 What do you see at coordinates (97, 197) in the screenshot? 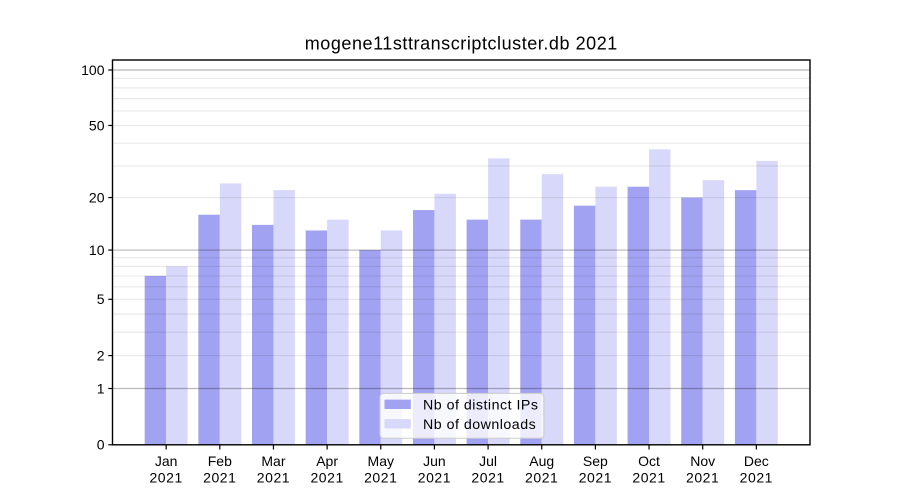
I see `svg-text: 20` at bounding box center [97, 197].